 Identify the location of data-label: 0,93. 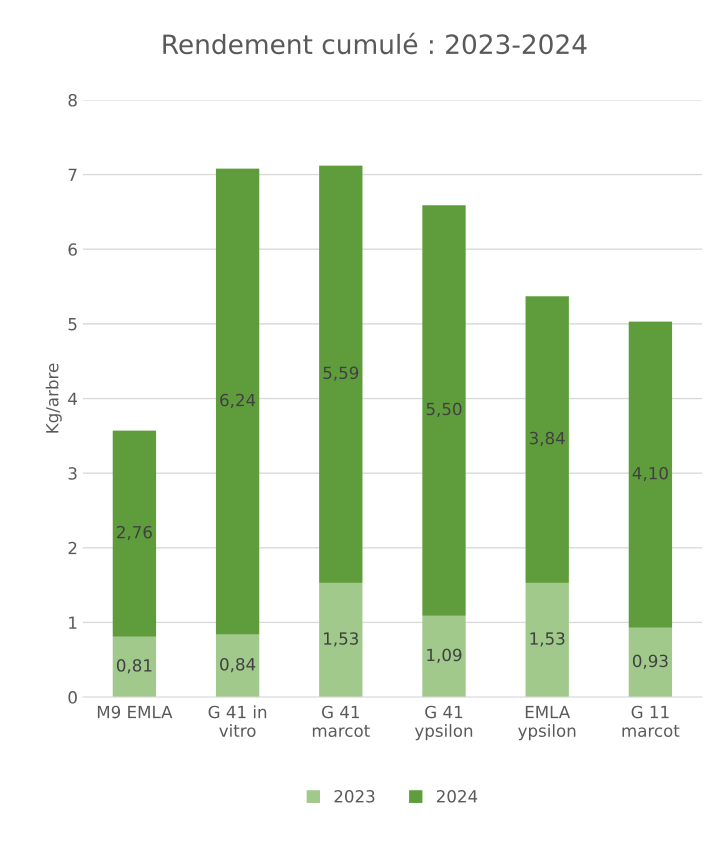
(650, 661).